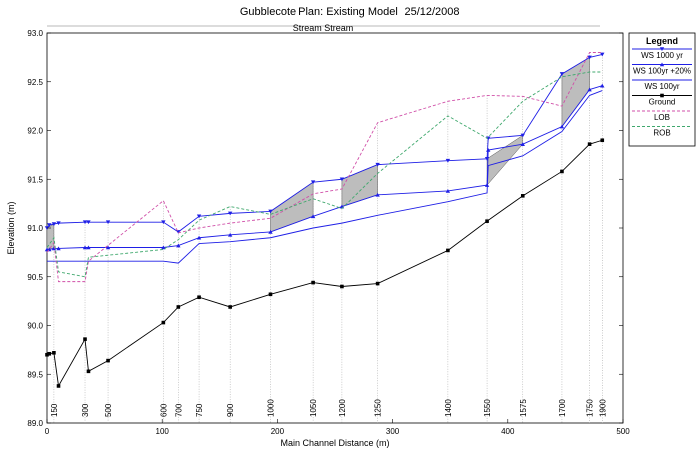  What do you see at coordinates (178, 410) in the screenshot?
I see `section-label: 700` at bounding box center [178, 410].